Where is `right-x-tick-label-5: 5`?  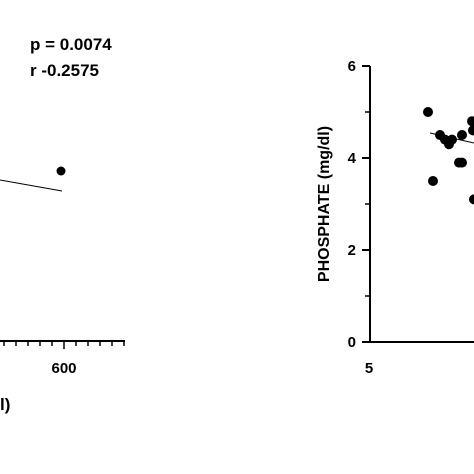
right-x-tick-label-5: 5 is located at coordinates (369, 368).